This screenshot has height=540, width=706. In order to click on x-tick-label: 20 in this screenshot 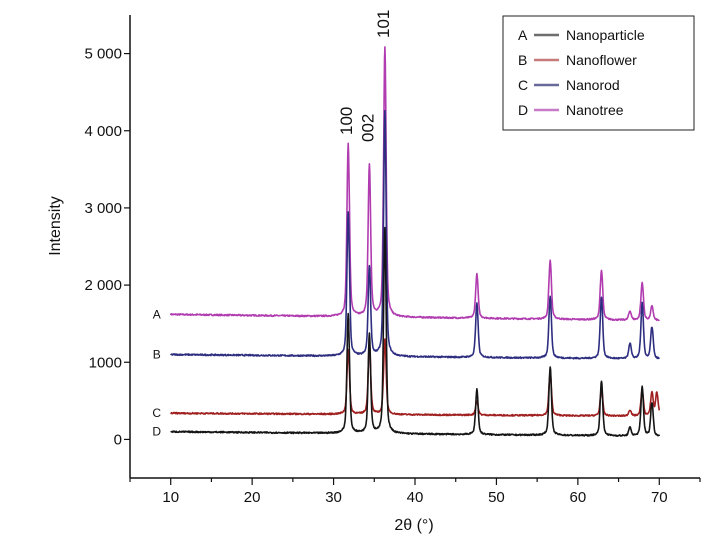, I will do `click(252, 497)`.